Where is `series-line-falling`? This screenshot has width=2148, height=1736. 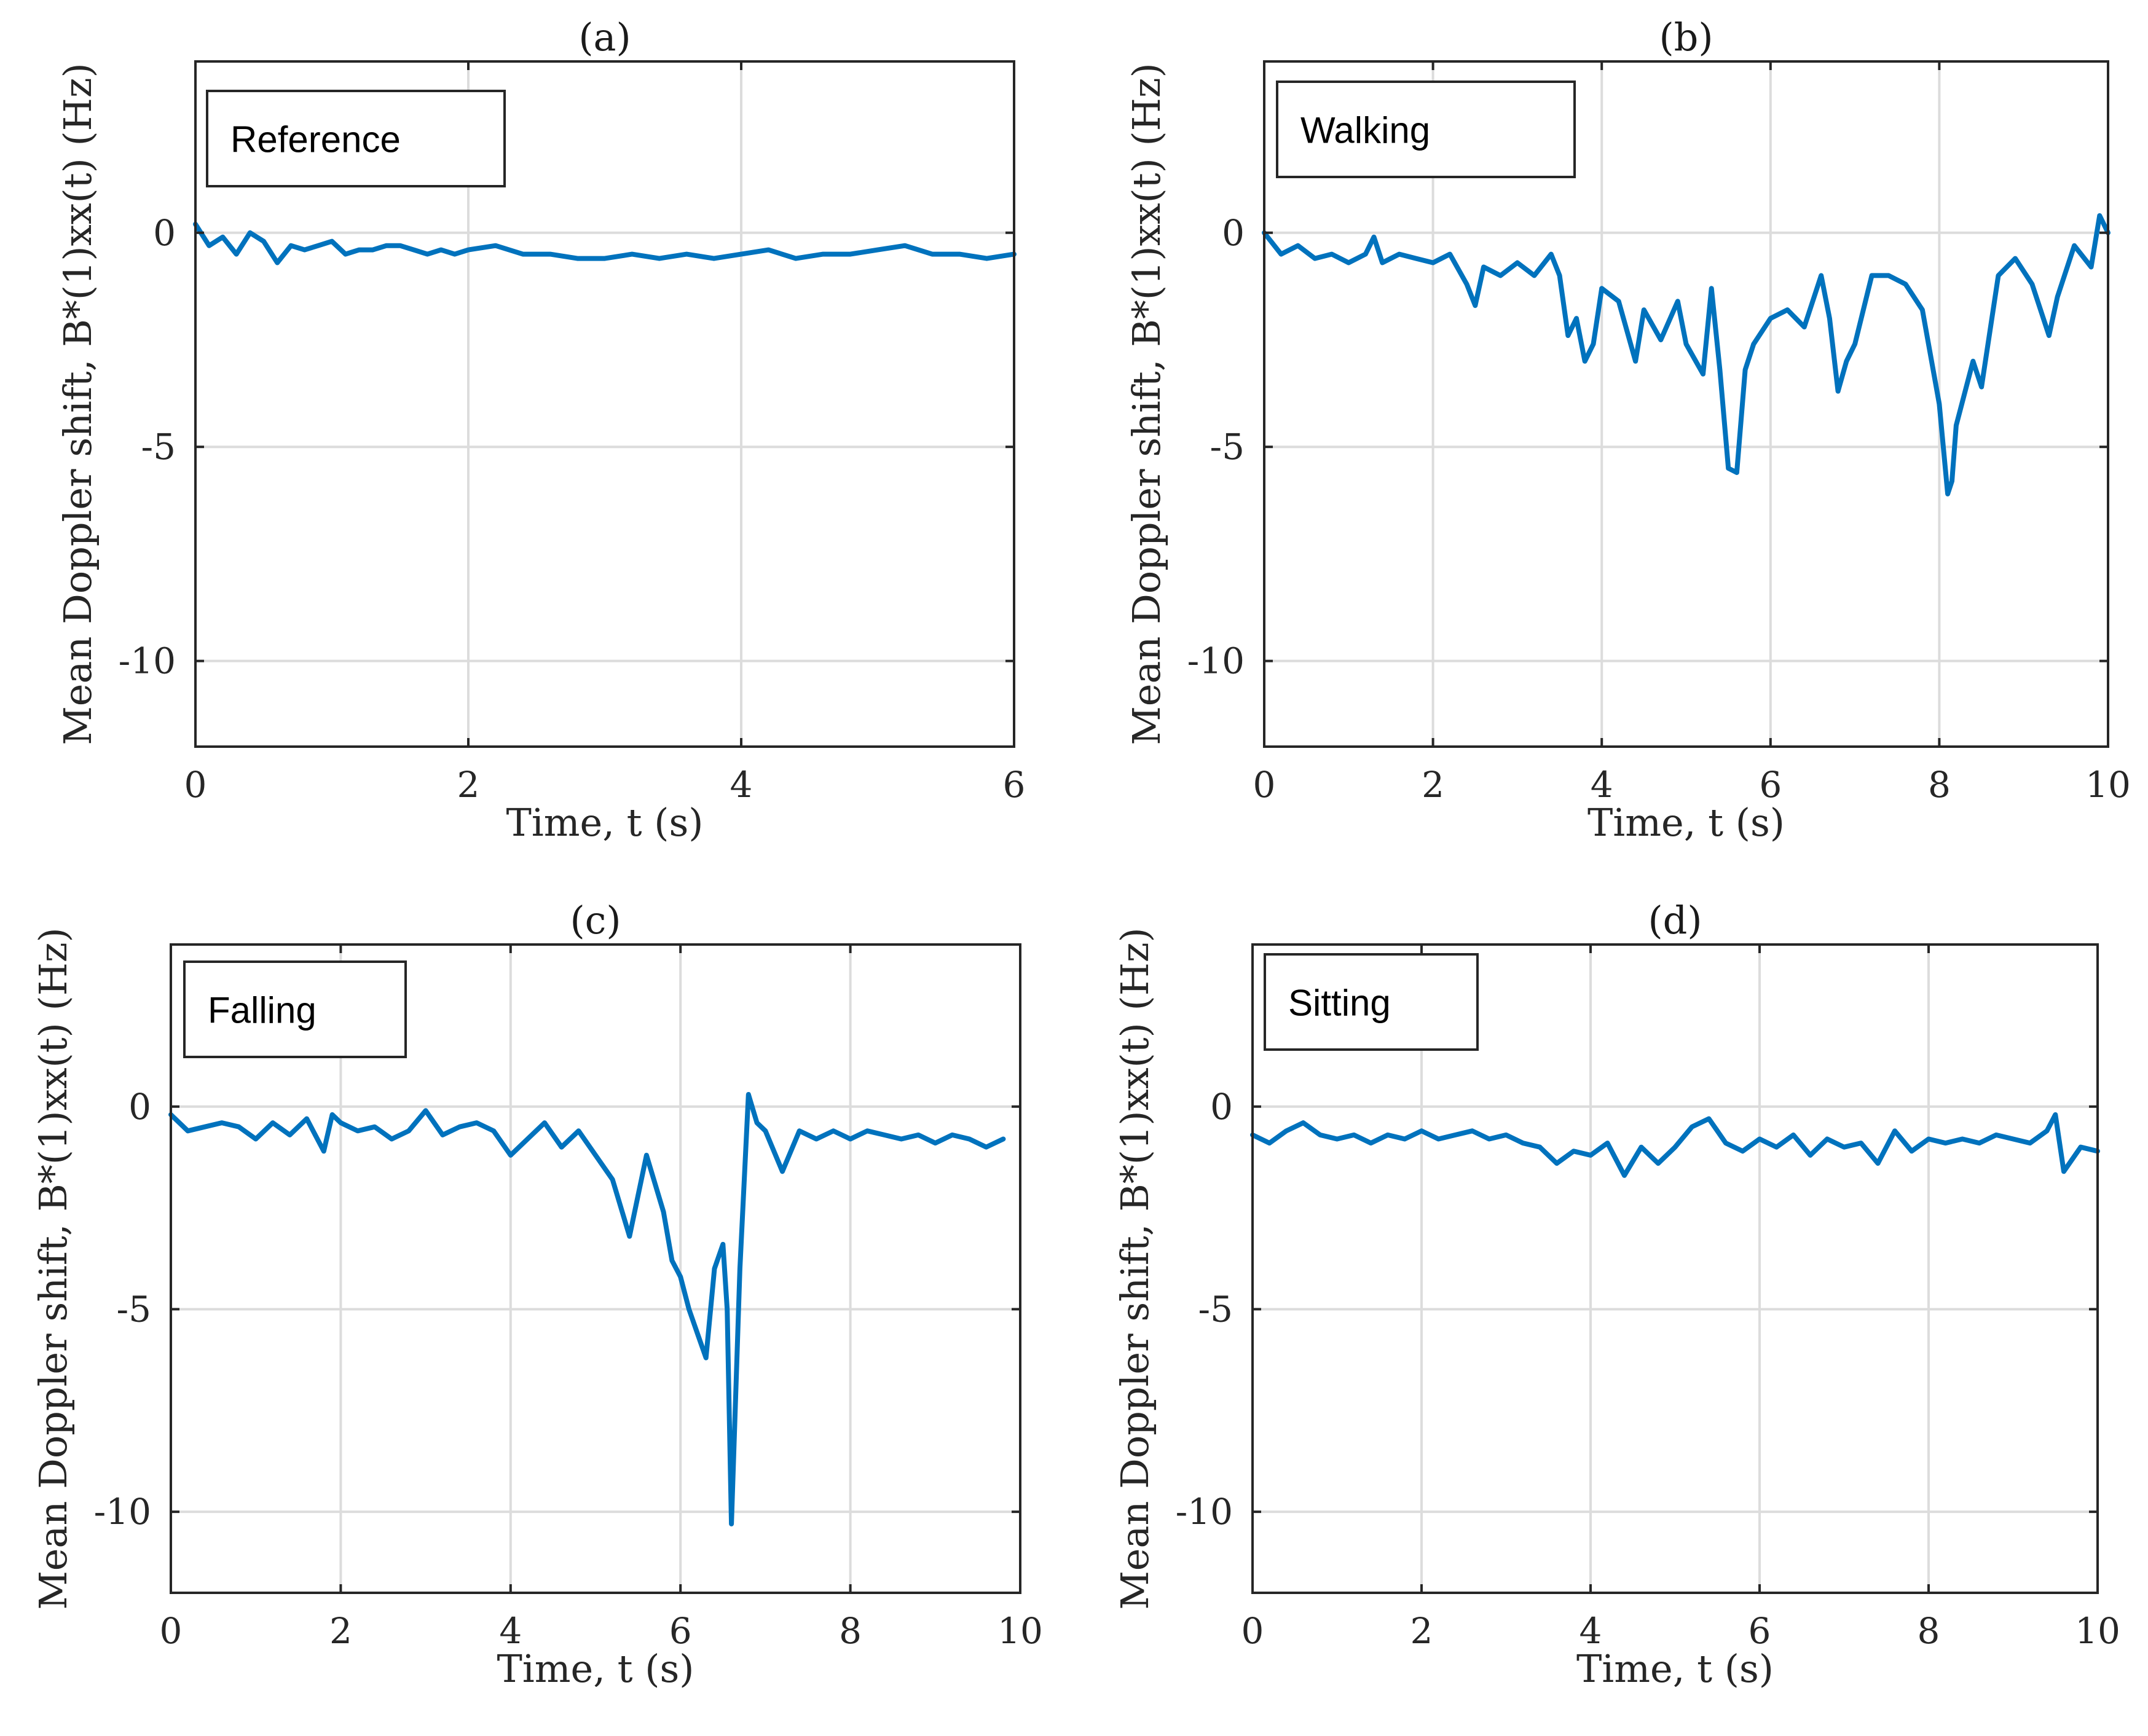
series-line-falling is located at coordinates (587, 1309).